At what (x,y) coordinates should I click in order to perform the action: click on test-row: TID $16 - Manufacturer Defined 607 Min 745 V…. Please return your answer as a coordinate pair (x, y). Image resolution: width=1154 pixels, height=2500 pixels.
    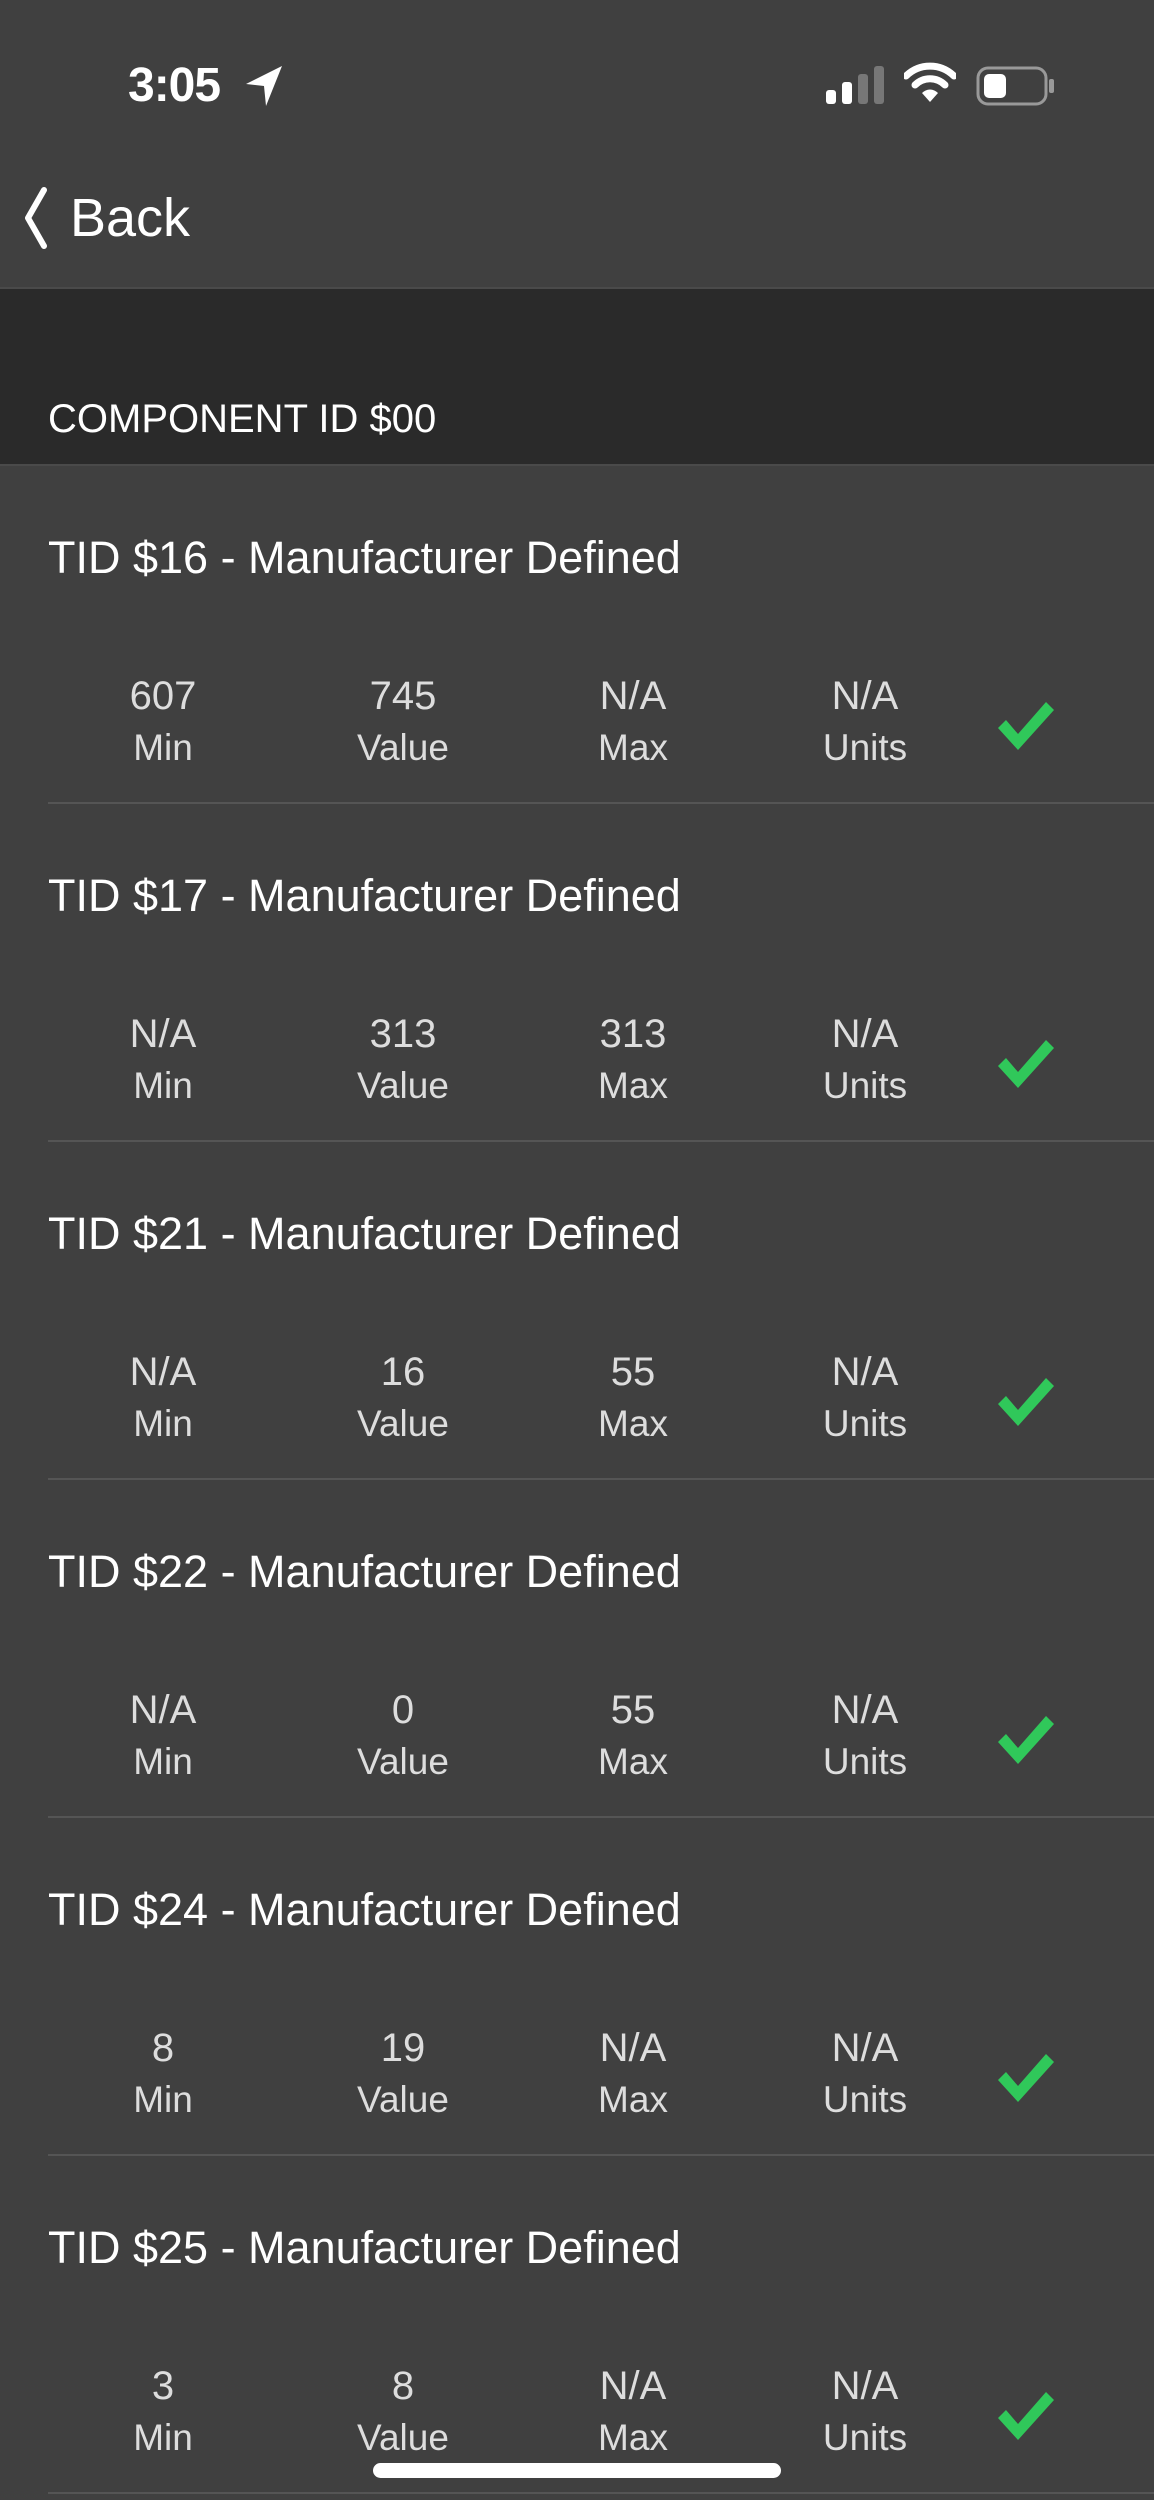
    Looking at the image, I should click on (577, 635).